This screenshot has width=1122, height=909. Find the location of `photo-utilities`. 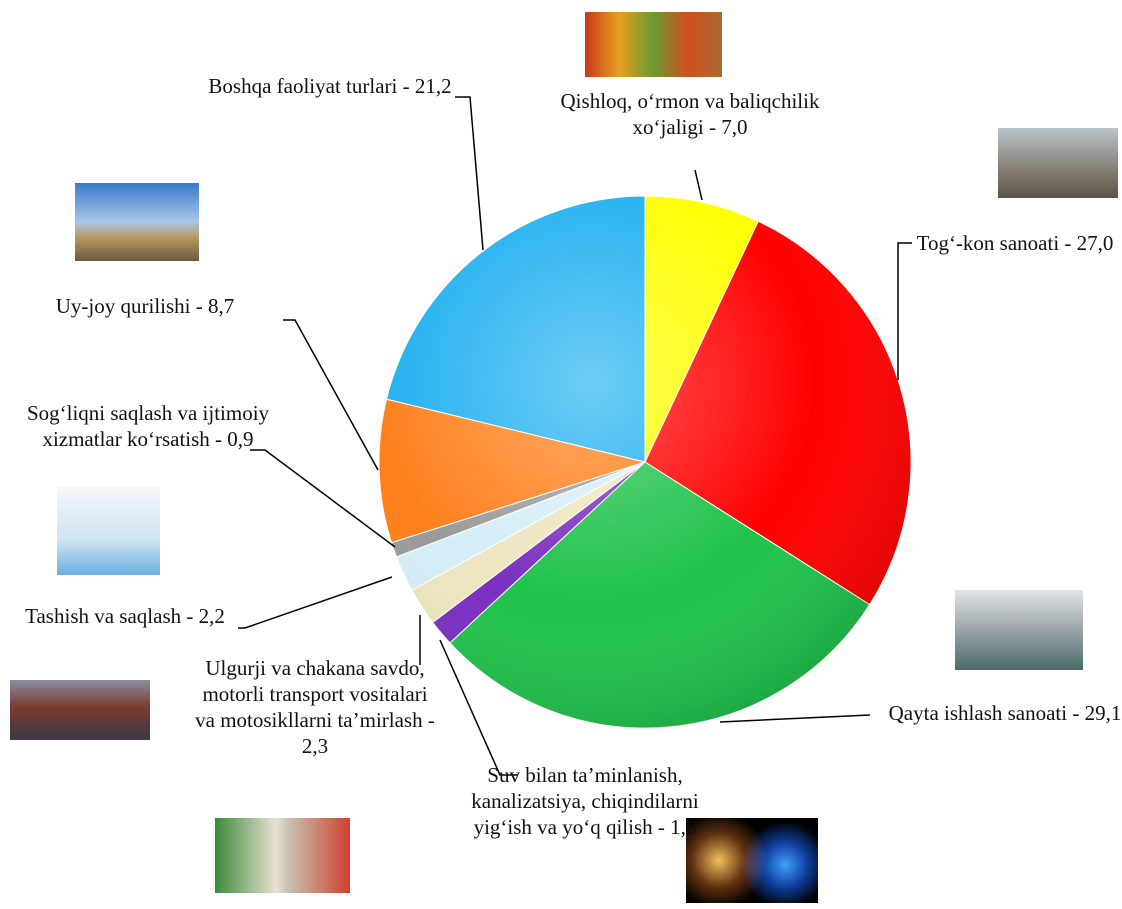

photo-utilities is located at coordinates (752, 860).